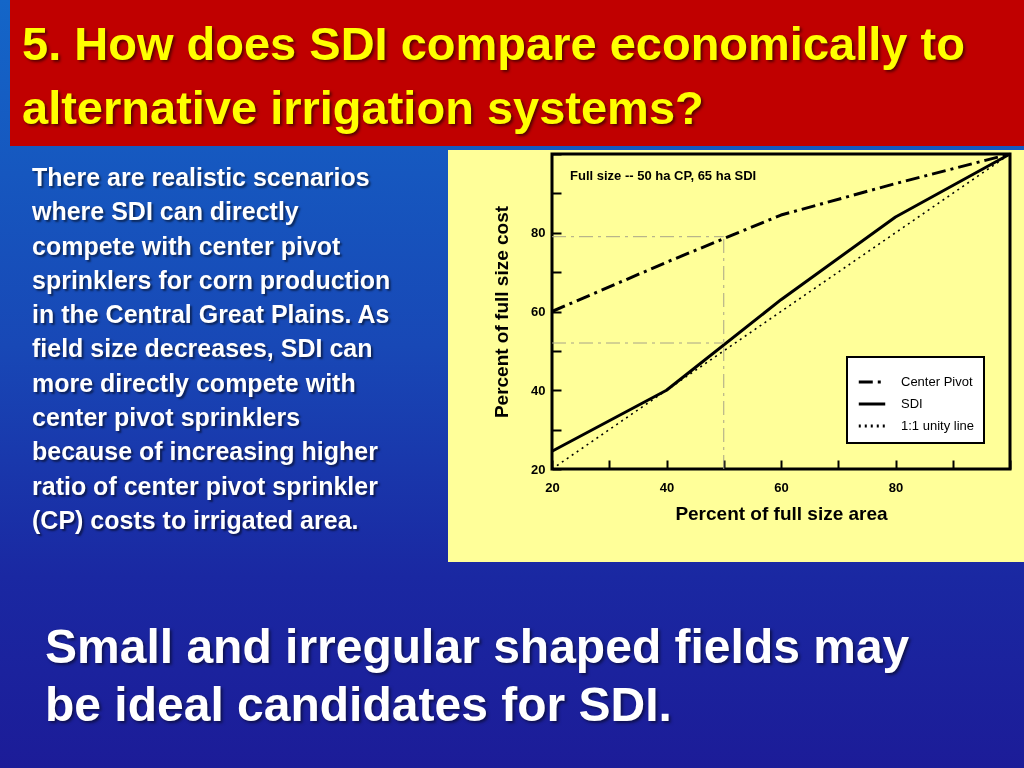 The height and width of the screenshot is (768, 1024). I want to click on y-tick-label: 80, so click(538, 233).